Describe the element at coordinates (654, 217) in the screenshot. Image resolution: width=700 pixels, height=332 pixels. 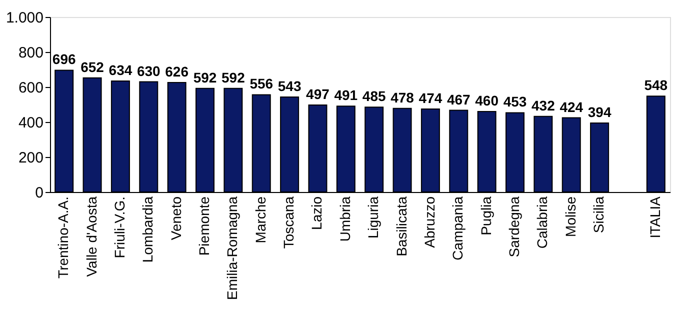
I see `x-tick-label: ITALIA` at that location.